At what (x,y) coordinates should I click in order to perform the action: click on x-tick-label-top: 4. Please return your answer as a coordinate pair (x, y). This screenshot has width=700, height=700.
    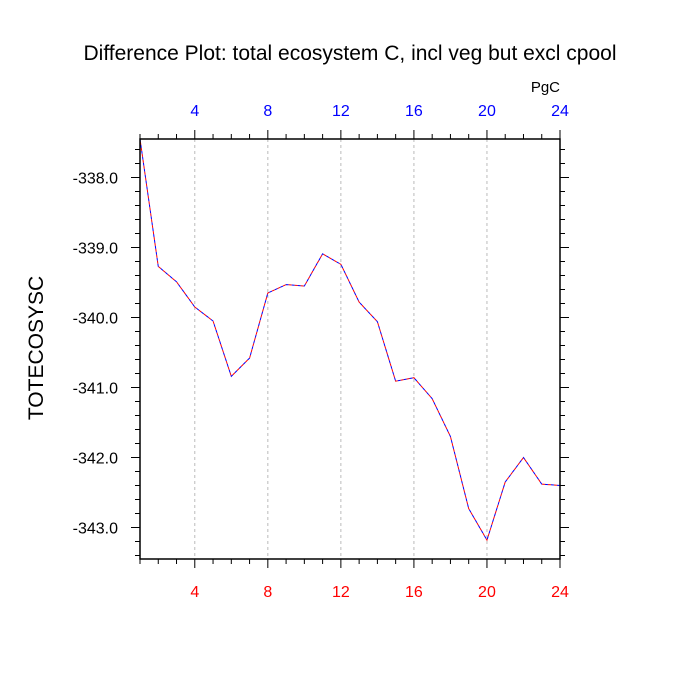
    Looking at the image, I should click on (194, 111).